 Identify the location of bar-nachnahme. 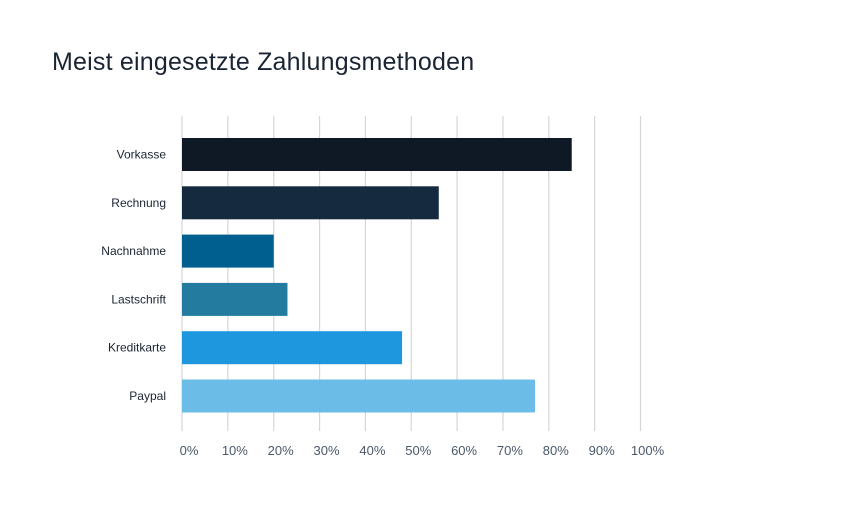
(228, 251).